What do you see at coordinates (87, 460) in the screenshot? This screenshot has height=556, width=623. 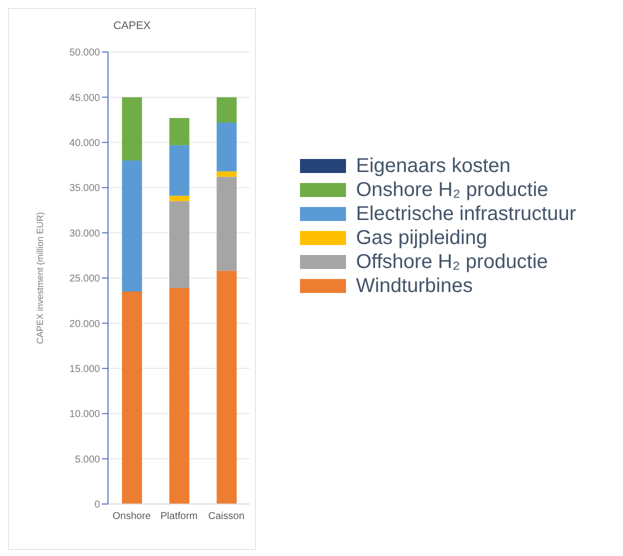 I see `y-tick-label: 5.000` at bounding box center [87, 460].